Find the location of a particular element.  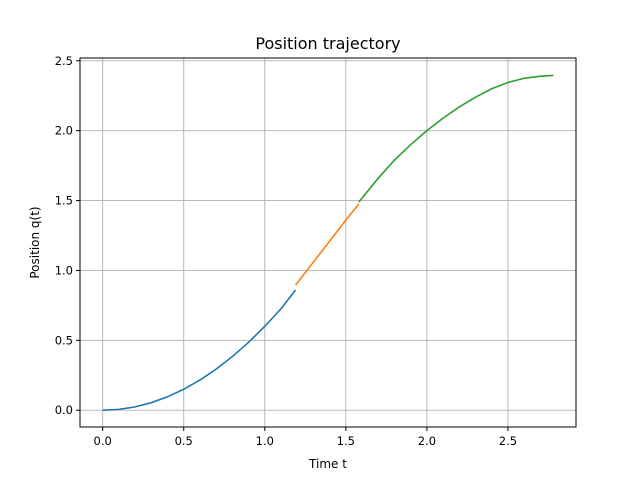

x-tick-label: 1.0 is located at coordinates (265, 441).